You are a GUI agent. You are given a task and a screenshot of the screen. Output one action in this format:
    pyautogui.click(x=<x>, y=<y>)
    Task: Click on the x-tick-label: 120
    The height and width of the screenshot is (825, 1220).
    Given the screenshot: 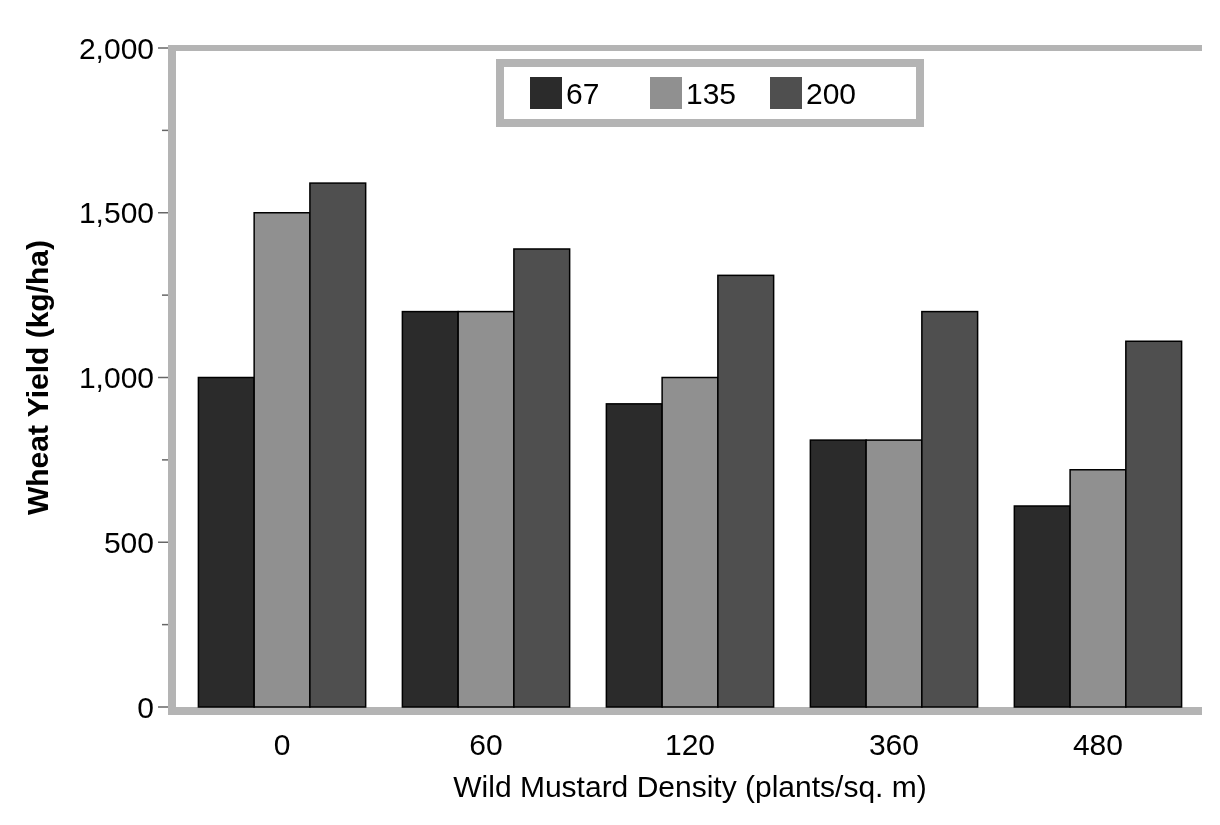 What is the action you would take?
    pyautogui.click(x=690, y=744)
    